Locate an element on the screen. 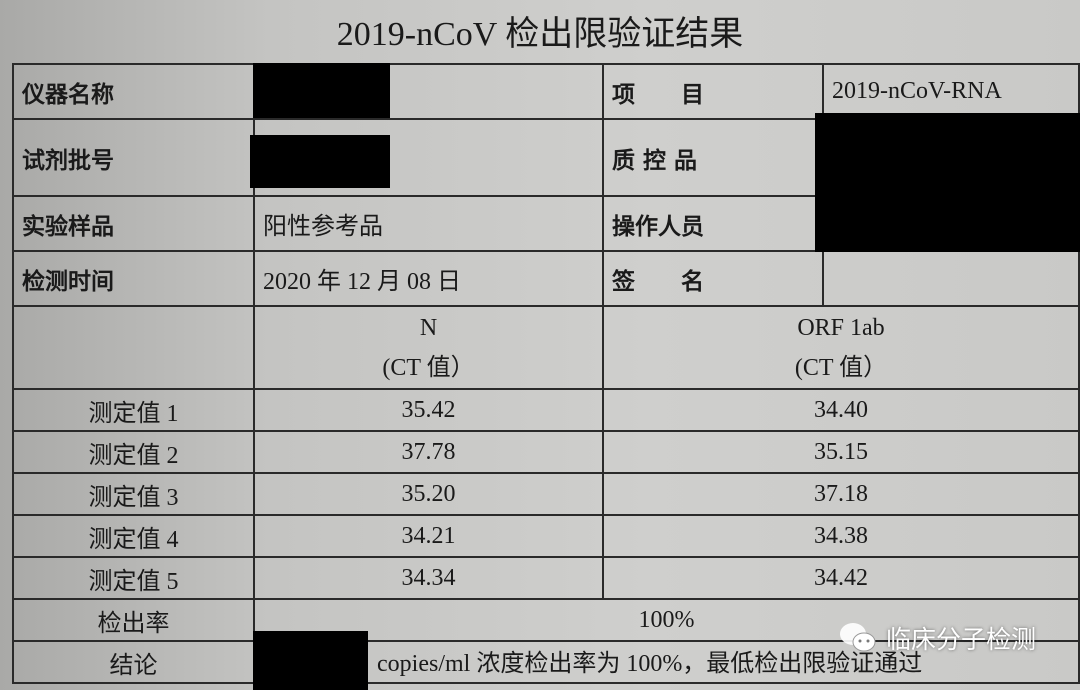  wechat-icon is located at coordinates (858, 637).